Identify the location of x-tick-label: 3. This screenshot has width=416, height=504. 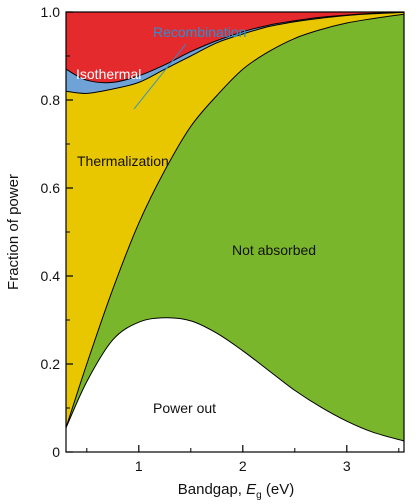
(347, 466).